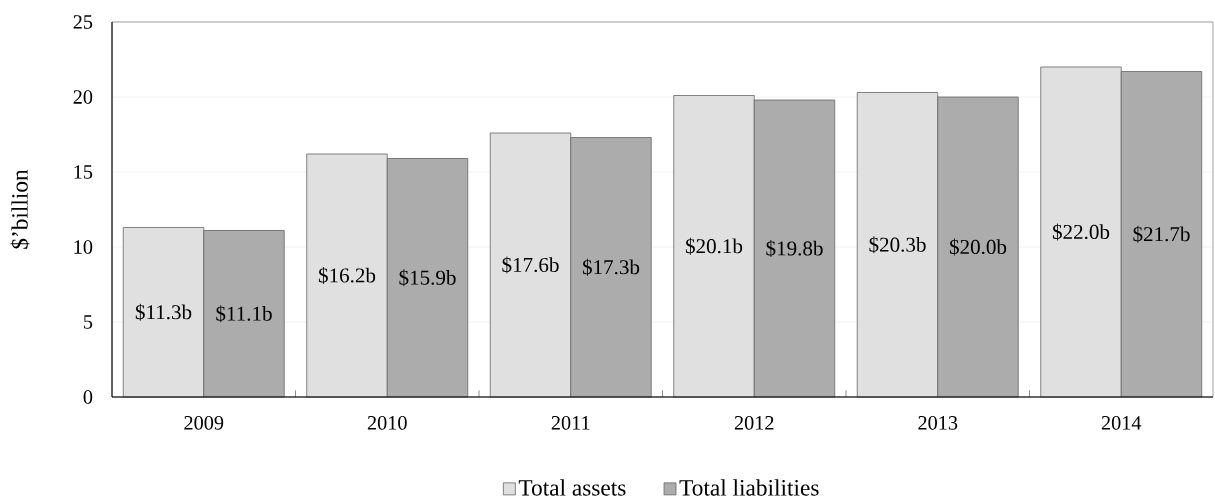  Describe the element at coordinates (83, 22) in the screenshot. I see `y-tick-label: 25` at that location.